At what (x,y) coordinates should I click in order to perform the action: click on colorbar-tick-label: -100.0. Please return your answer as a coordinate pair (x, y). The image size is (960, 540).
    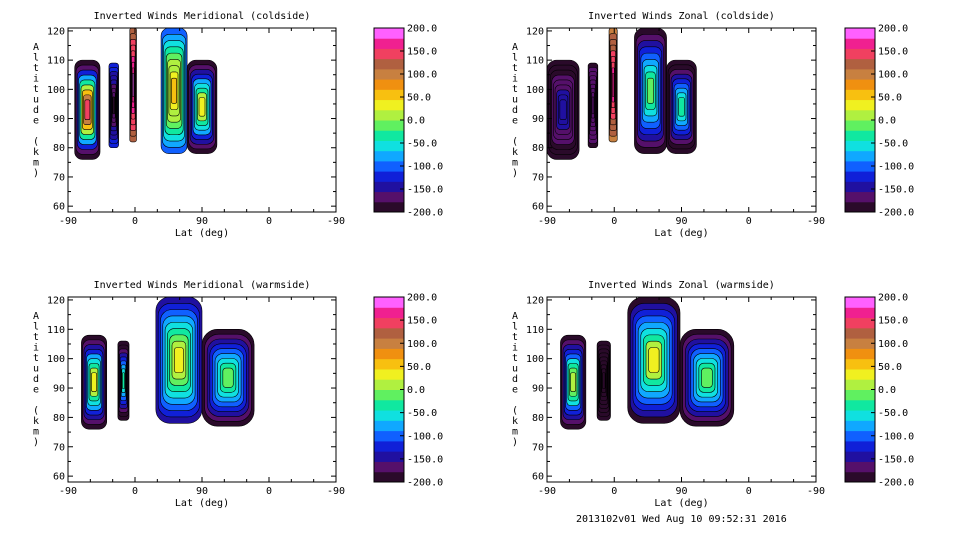
    Looking at the image, I should click on (896, 436).